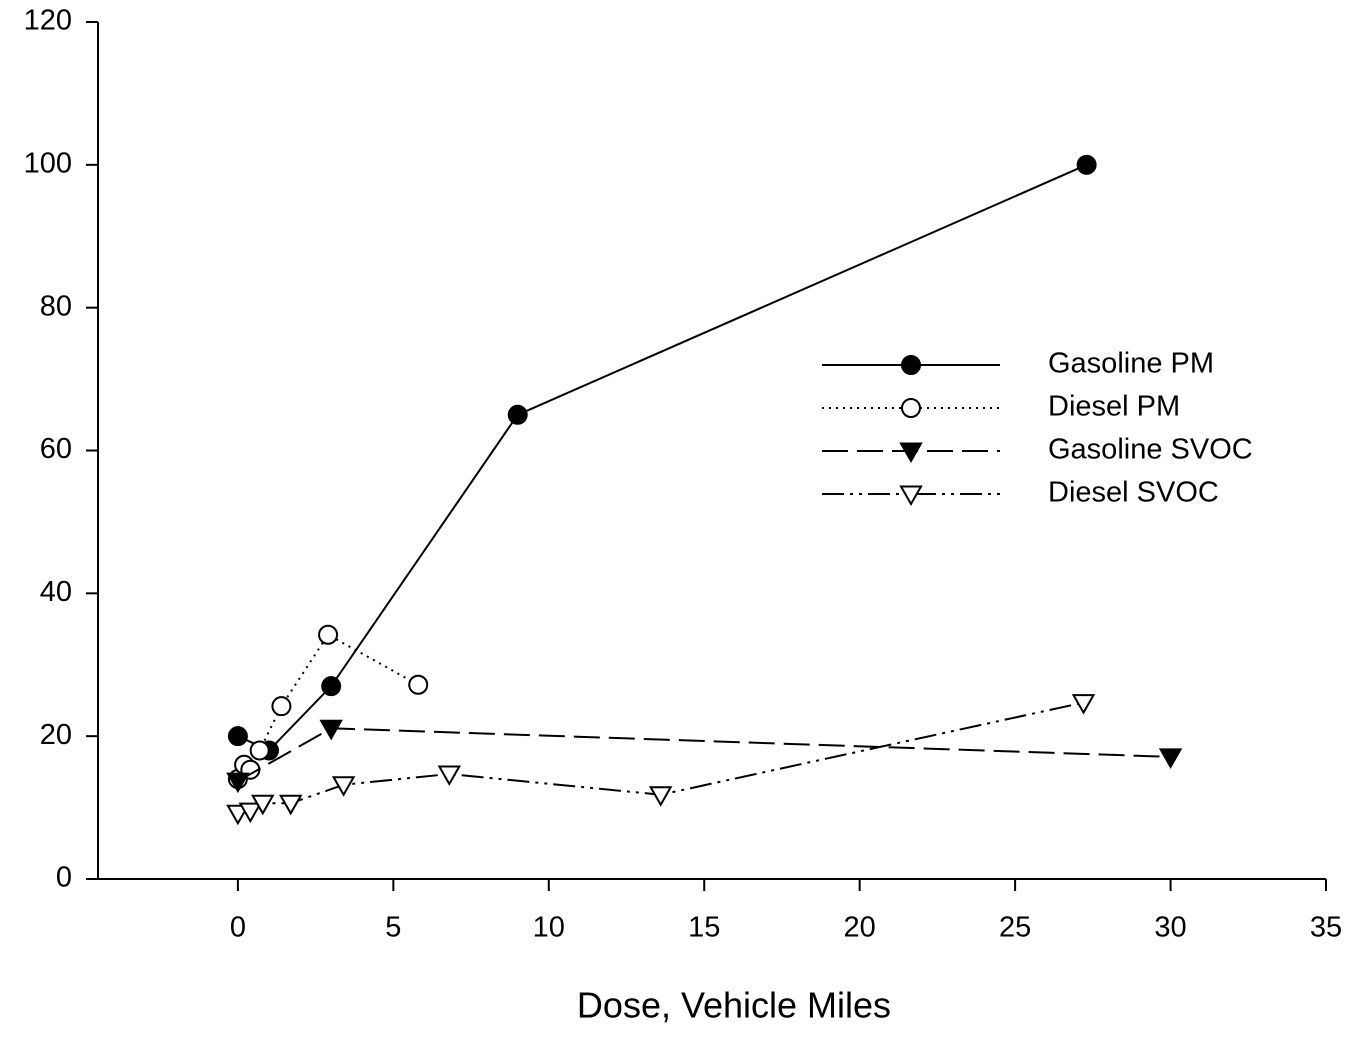 Image resolution: width=1351 pixels, height=1037 pixels. I want to click on x-axis-title: Dose, Vehicle Miles, so click(734, 1005).